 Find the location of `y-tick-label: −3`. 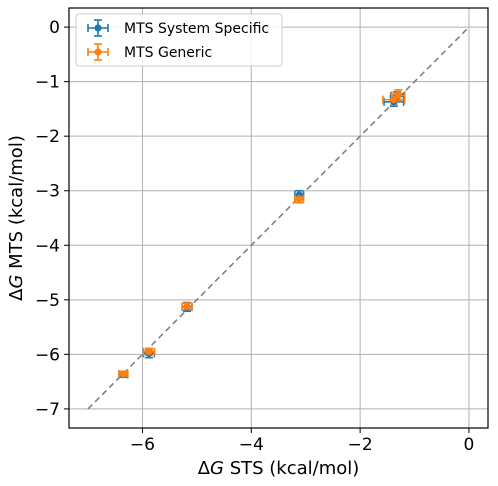

y-tick-label: −3 is located at coordinates (47, 192).